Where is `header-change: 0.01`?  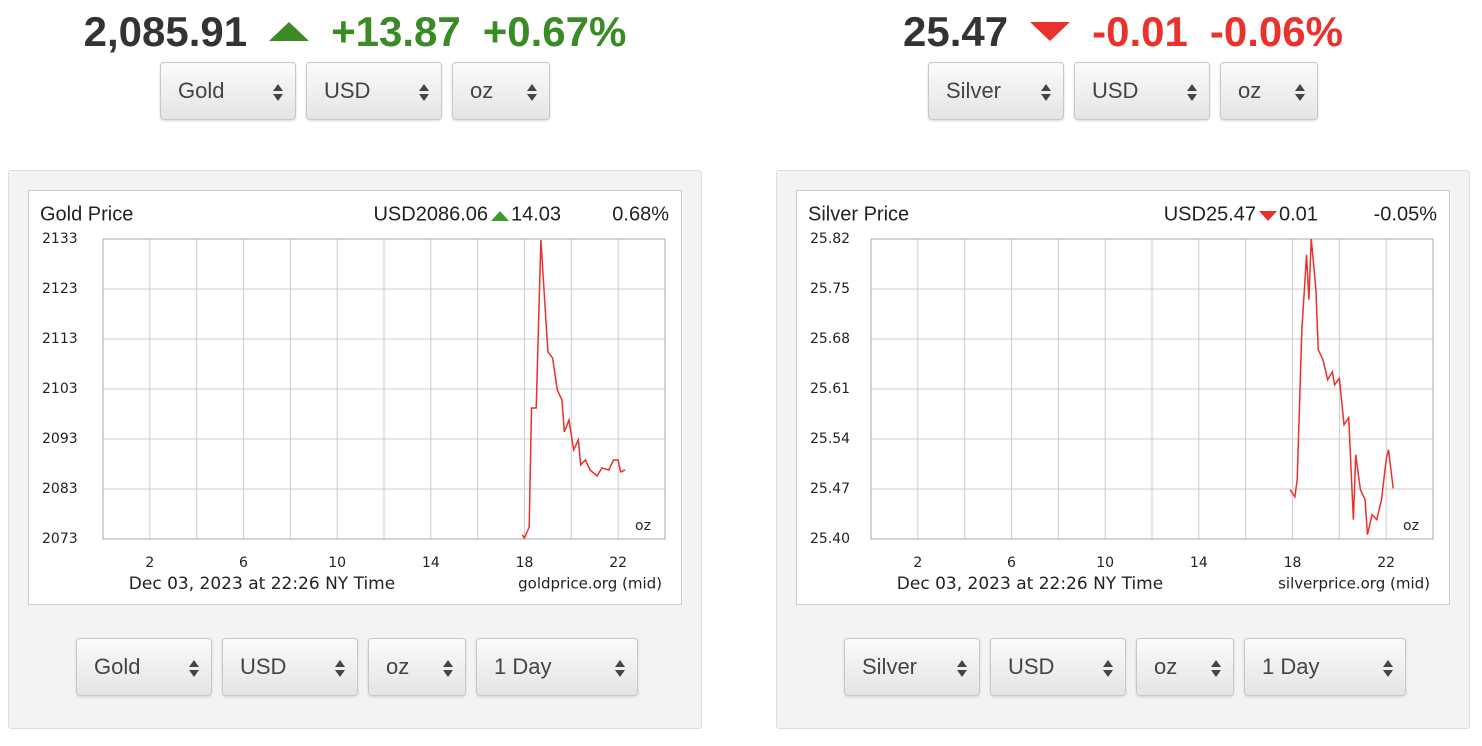
header-change: 0.01 is located at coordinates (1298, 214).